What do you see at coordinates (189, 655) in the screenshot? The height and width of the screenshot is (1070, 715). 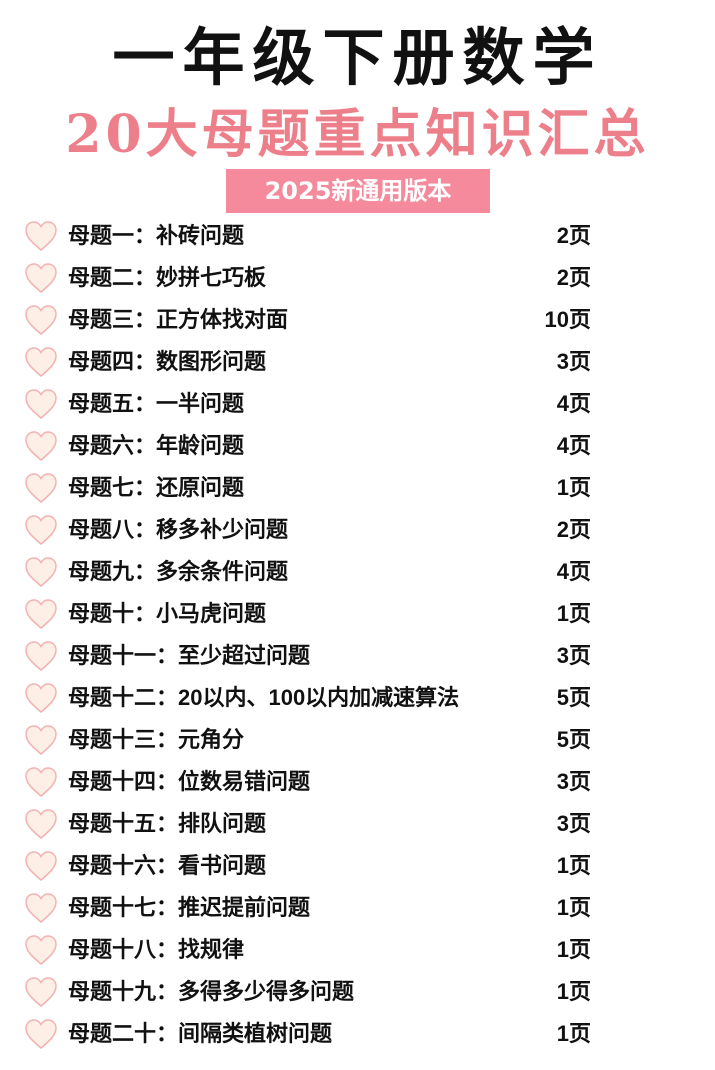 I see `topic-label: 母题十一：至少超过问题` at bounding box center [189, 655].